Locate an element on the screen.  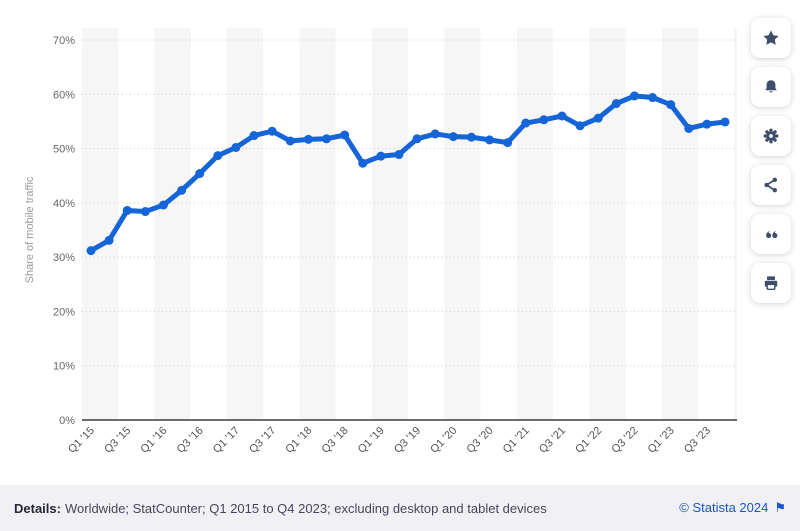
x-tick-label: Q3 '22 is located at coordinates (624, 440).